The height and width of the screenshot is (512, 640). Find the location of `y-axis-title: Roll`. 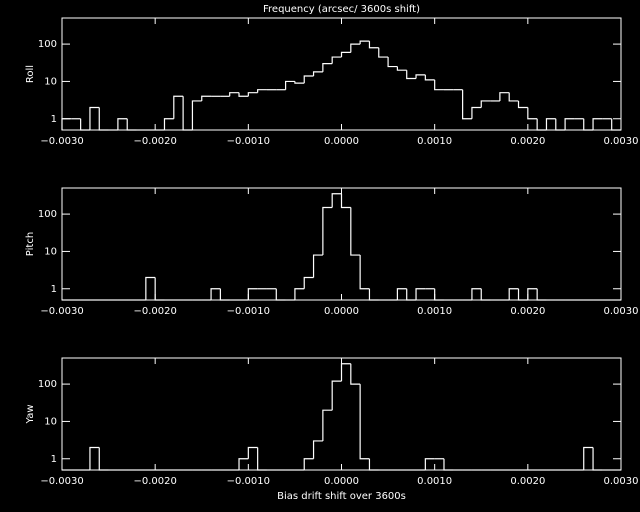

y-axis-title: Roll is located at coordinates (30, 74).